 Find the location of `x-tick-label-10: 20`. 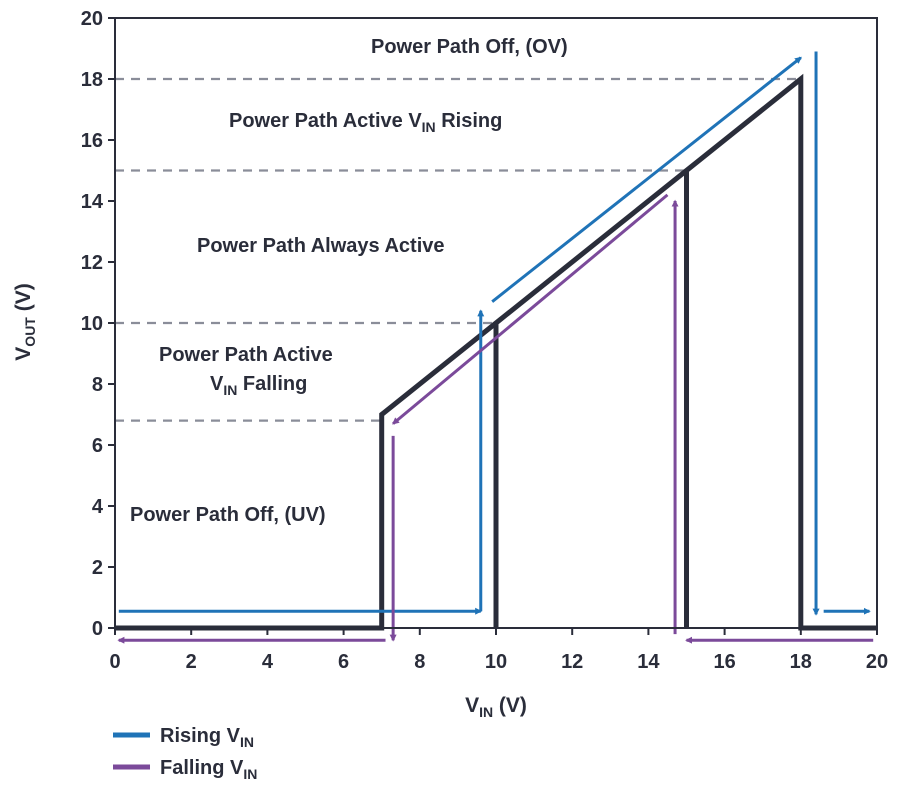

x-tick-label-10: 20 is located at coordinates (877, 662).